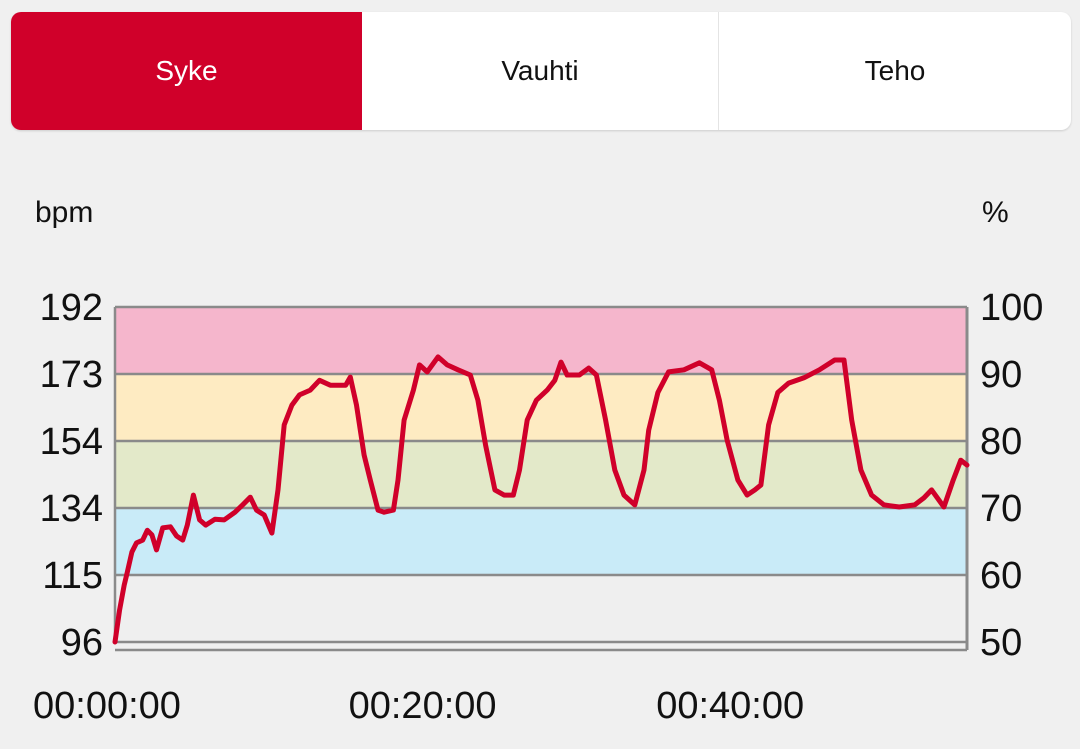  I want to click on y2-tick-label: 90, so click(1001, 375).